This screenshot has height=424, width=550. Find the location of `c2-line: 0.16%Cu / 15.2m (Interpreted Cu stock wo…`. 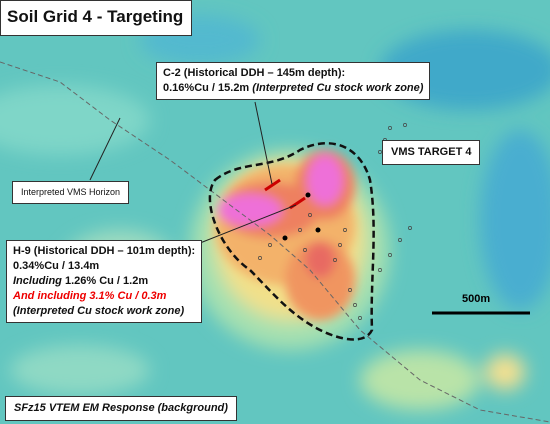

c2-line: 0.16%Cu / 15.2m (Interpreted Cu stock wo… is located at coordinates (293, 88).